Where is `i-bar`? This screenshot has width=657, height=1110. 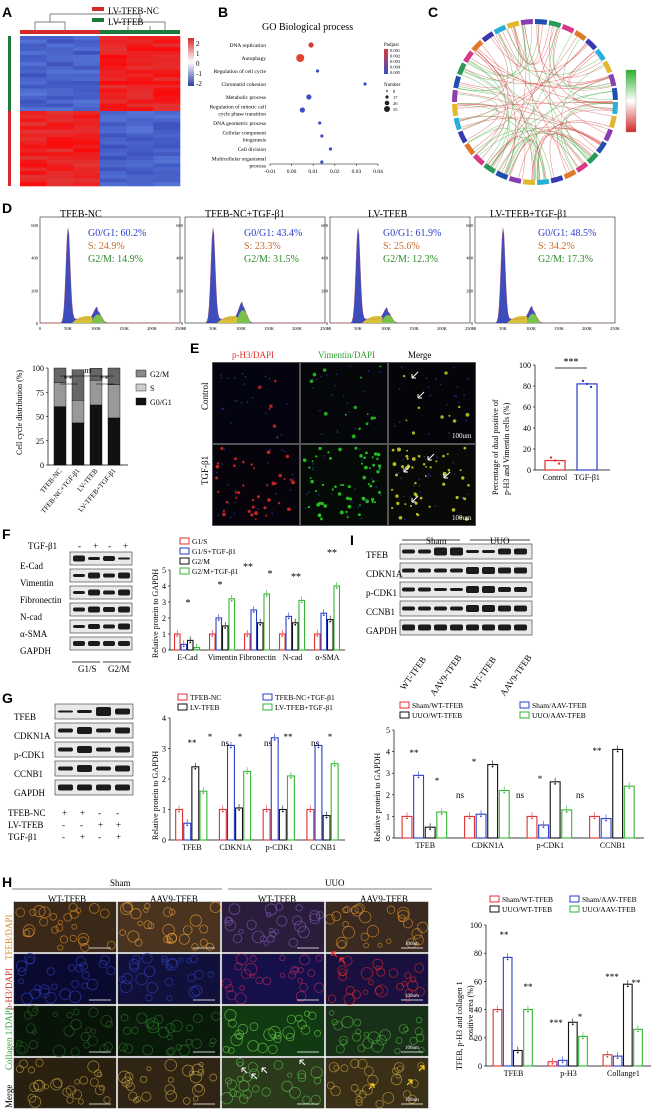
i-bar is located at coordinates (594, 827).